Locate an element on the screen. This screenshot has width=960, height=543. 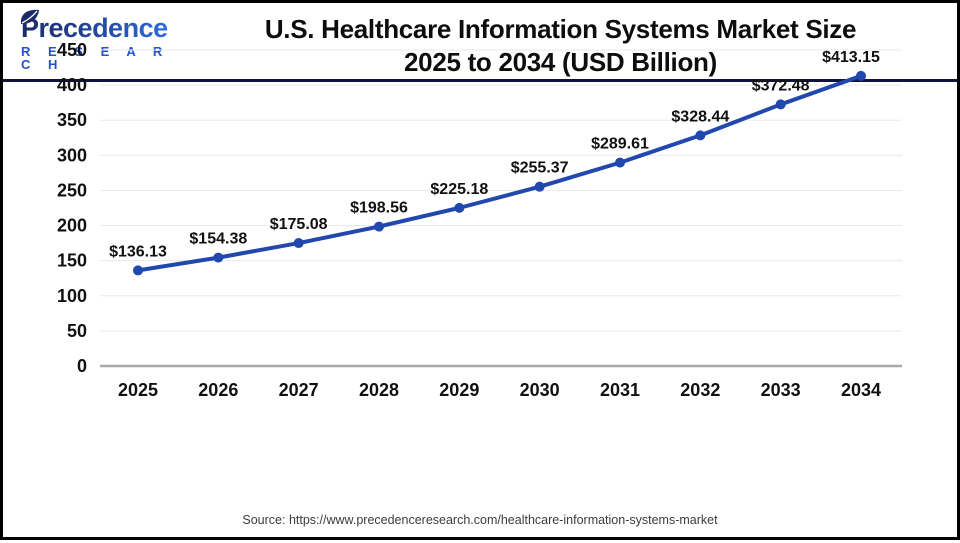
data-point-label: $328.44 is located at coordinates (700, 116).